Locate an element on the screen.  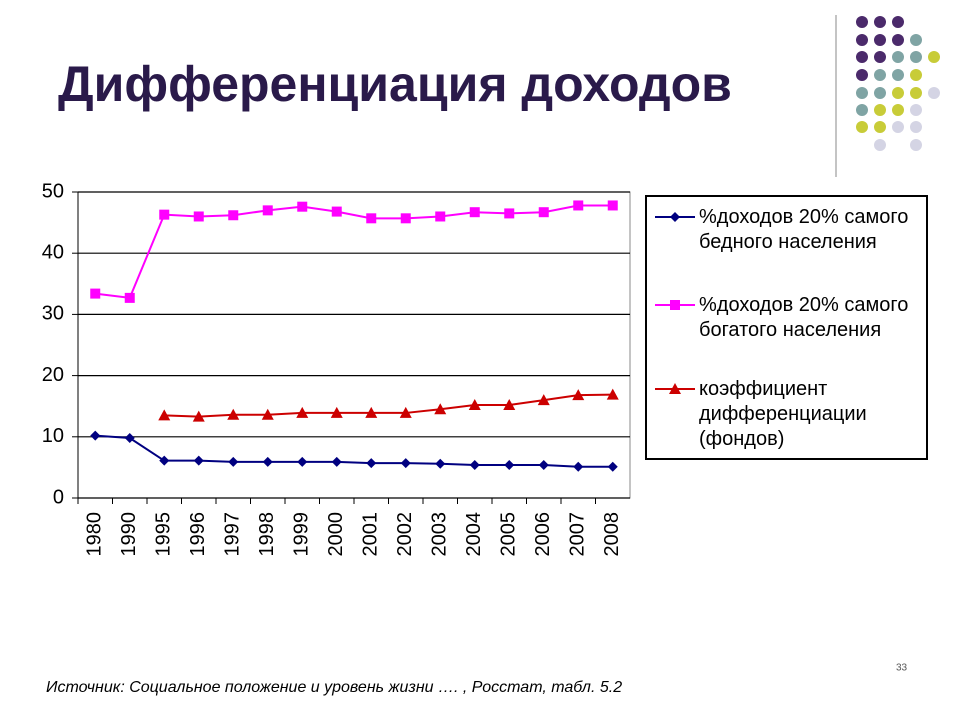
x-tick-label: 1999 is located at coordinates (302, 534).